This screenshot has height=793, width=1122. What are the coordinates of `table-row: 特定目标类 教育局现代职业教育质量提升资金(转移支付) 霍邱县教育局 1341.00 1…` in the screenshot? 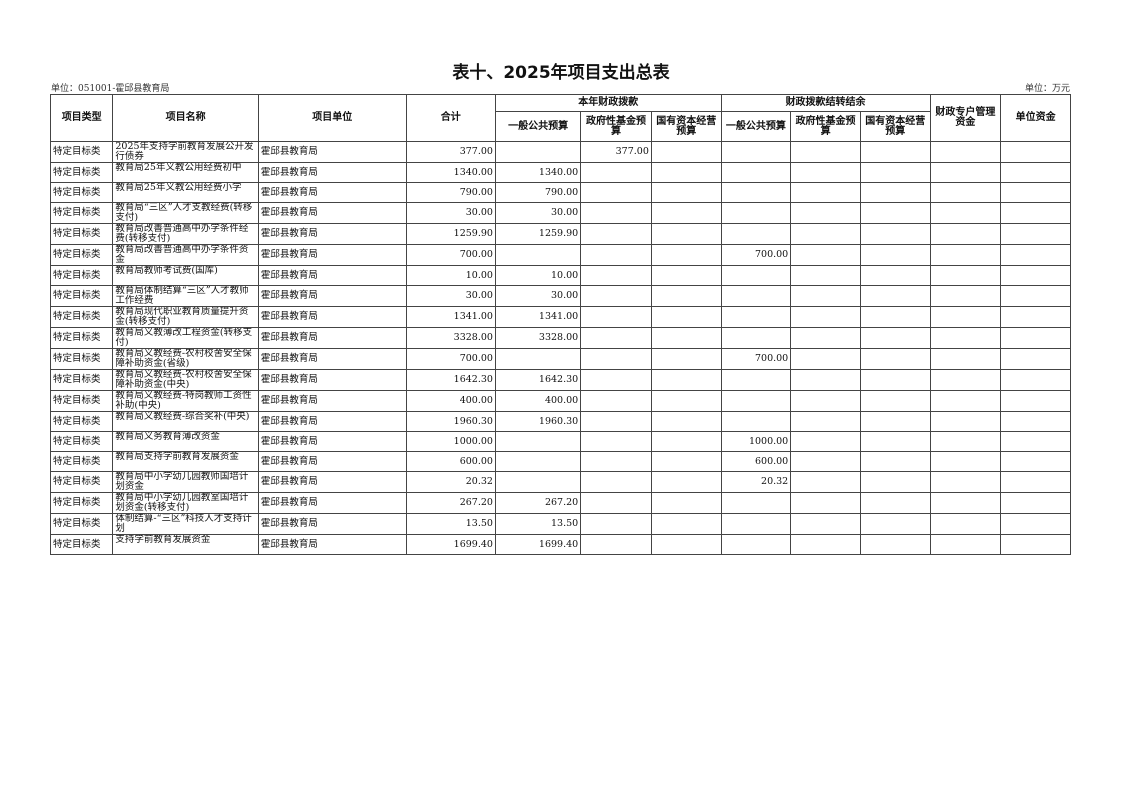 It's located at (560, 317).